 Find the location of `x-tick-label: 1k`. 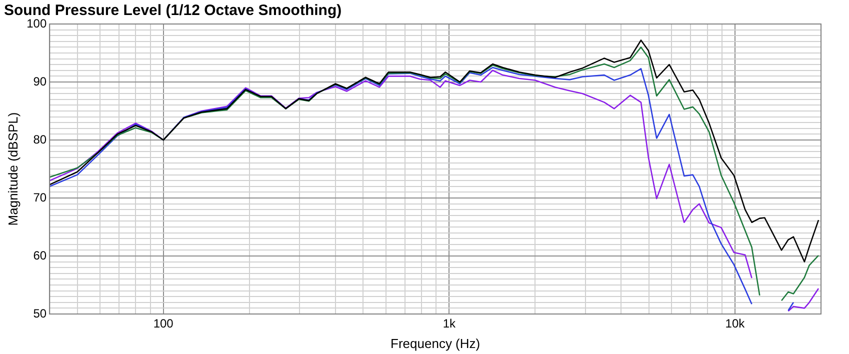

x-tick-label: 1k is located at coordinates (449, 323).